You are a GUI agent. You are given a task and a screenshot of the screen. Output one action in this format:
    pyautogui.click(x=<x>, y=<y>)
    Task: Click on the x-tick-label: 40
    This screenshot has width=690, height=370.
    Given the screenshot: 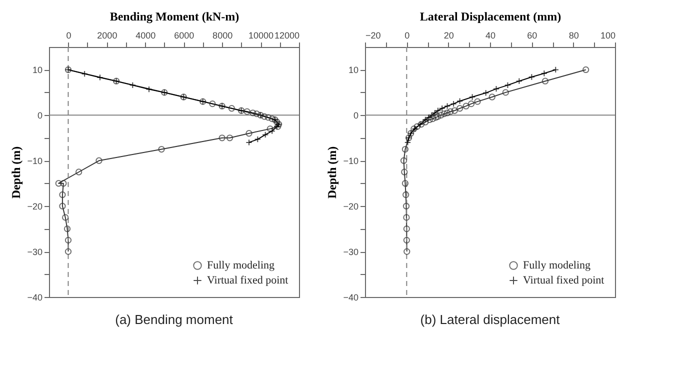 What is the action you would take?
    pyautogui.click(x=490, y=35)
    